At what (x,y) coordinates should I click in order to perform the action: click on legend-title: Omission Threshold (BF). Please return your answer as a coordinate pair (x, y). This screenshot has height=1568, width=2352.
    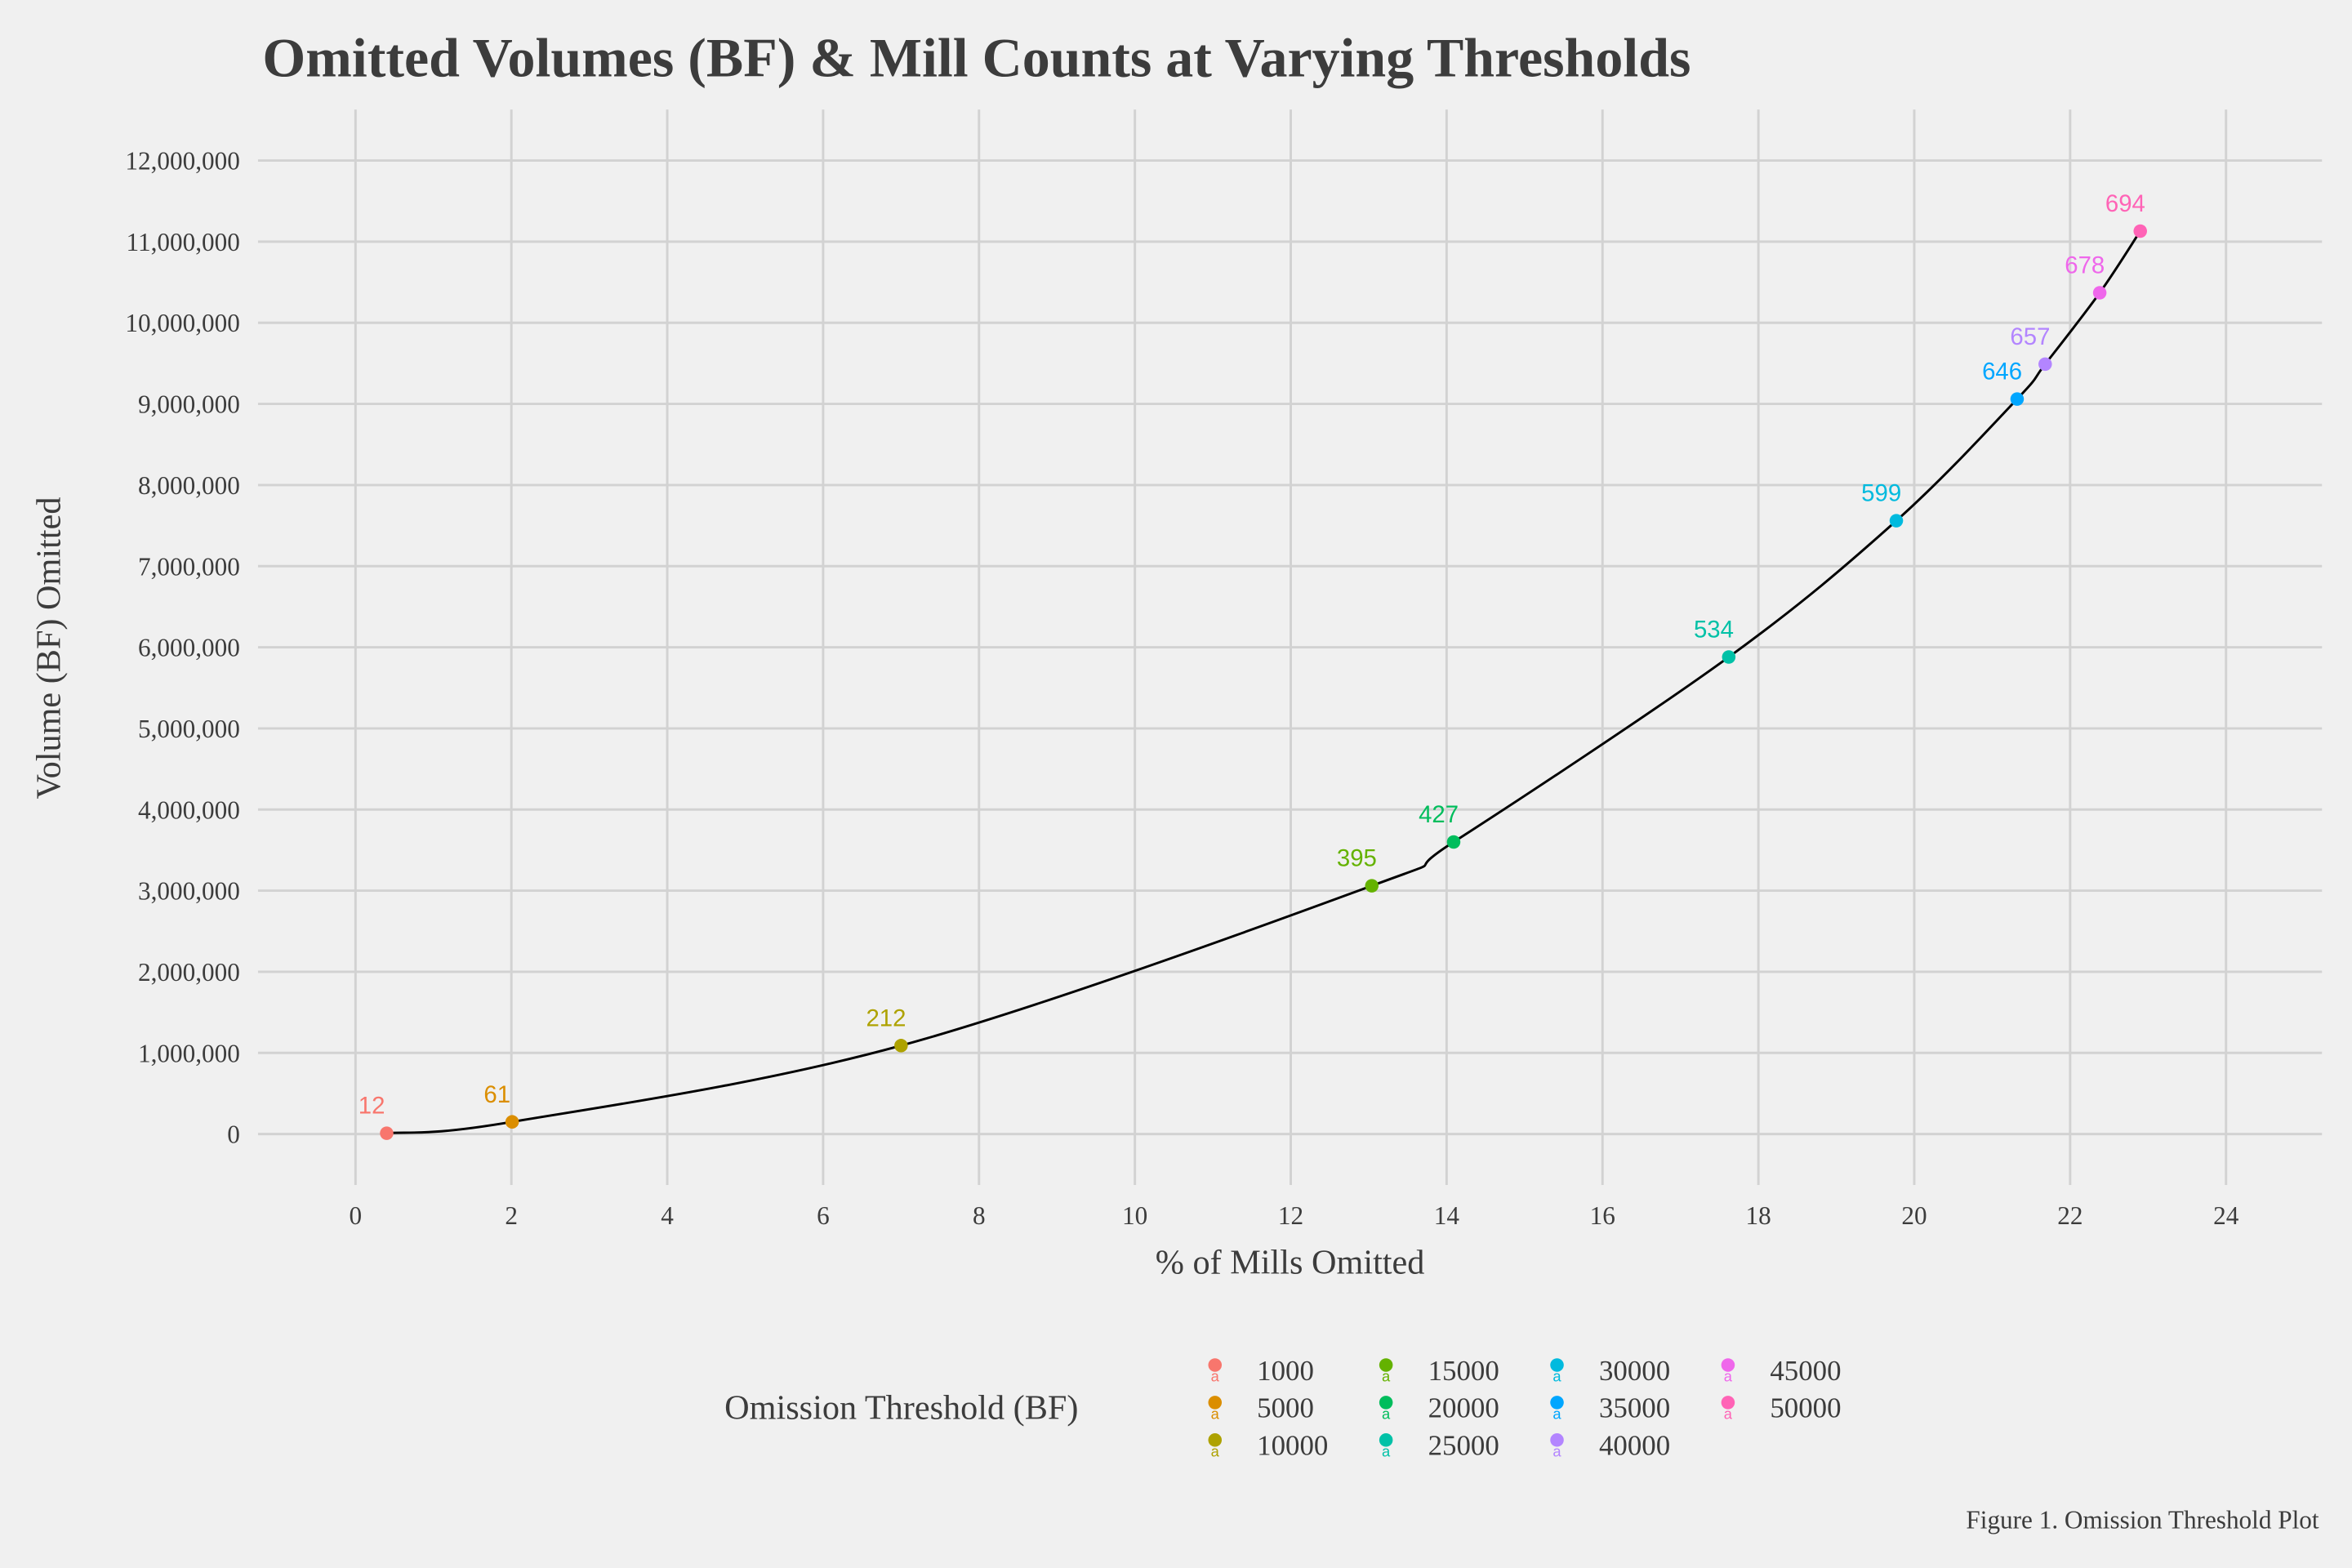
    Looking at the image, I should click on (901, 1408).